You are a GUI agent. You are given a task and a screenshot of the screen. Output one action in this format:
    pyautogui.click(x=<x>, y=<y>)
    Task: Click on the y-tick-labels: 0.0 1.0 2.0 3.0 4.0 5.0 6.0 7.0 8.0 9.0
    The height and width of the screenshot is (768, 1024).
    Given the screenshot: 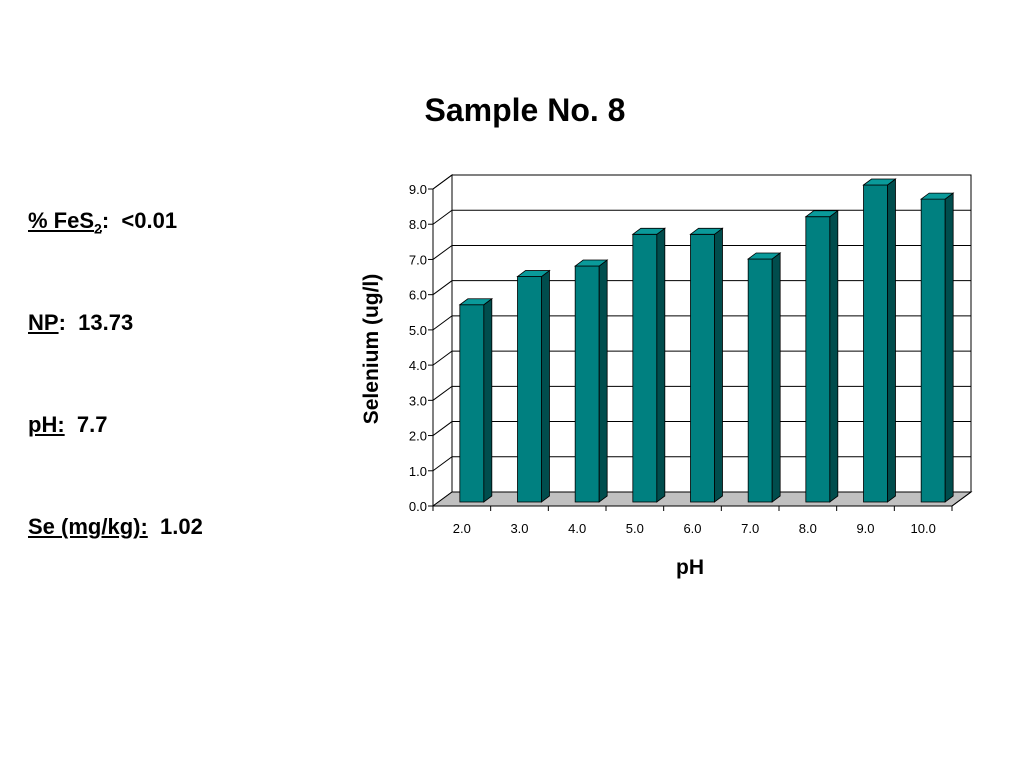 What is the action you would take?
    pyautogui.click(x=421, y=348)
    